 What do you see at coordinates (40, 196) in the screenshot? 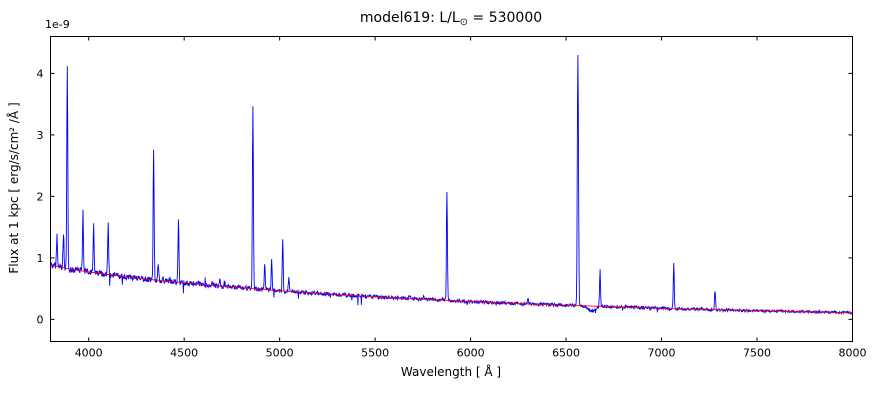
I see `y-tick-label: 2` at bounding box center [40, 196].